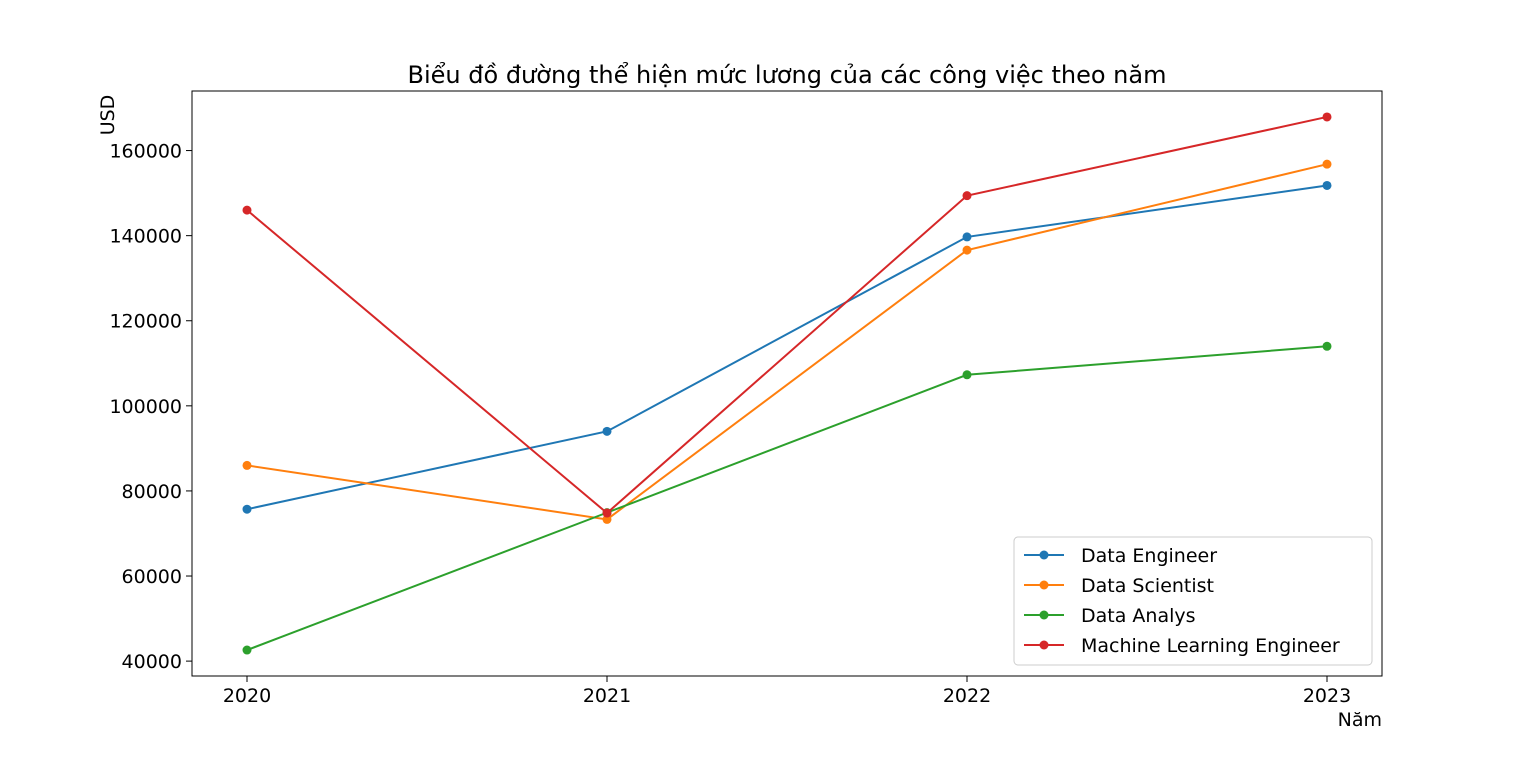 Image resolution: width=1536 pixels, height=759 pixels. Describe the element at coordinates (108, 115) in the screenshot. I see `y-axis-label: USD` at that location.